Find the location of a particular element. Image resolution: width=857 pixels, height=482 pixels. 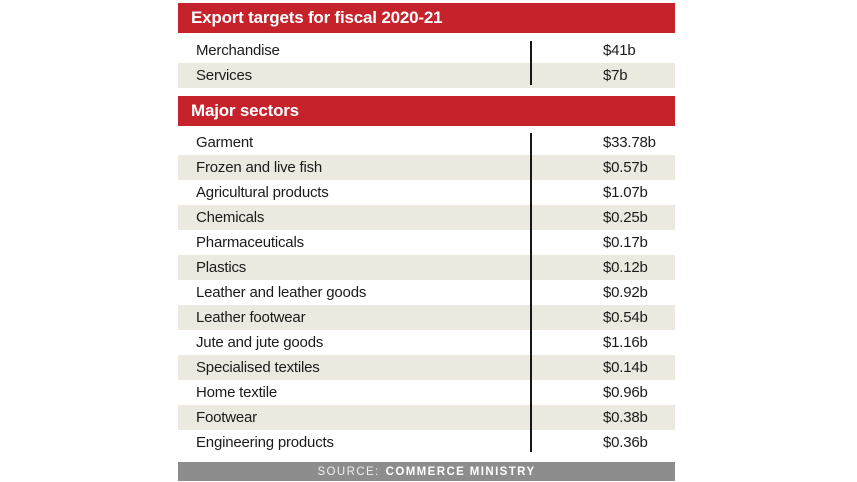

row-value: $0.92b is located at coordinates (625, 292).